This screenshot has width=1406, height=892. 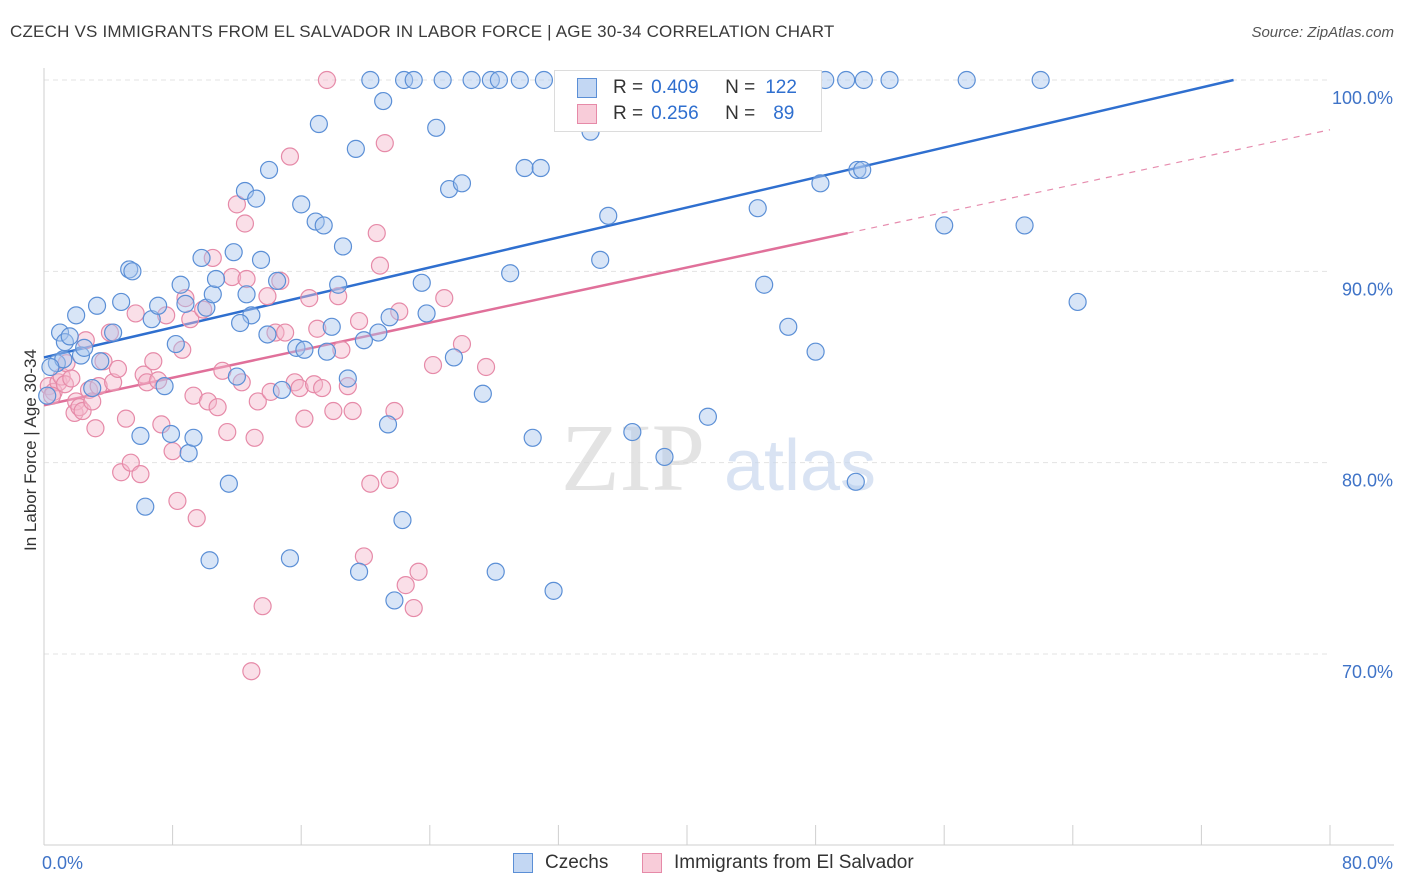 What do you see at coordinates (1367, 672) in the screenshot?
I see `y-tick-label: 70.0%` at bounding box center [1367, 672].